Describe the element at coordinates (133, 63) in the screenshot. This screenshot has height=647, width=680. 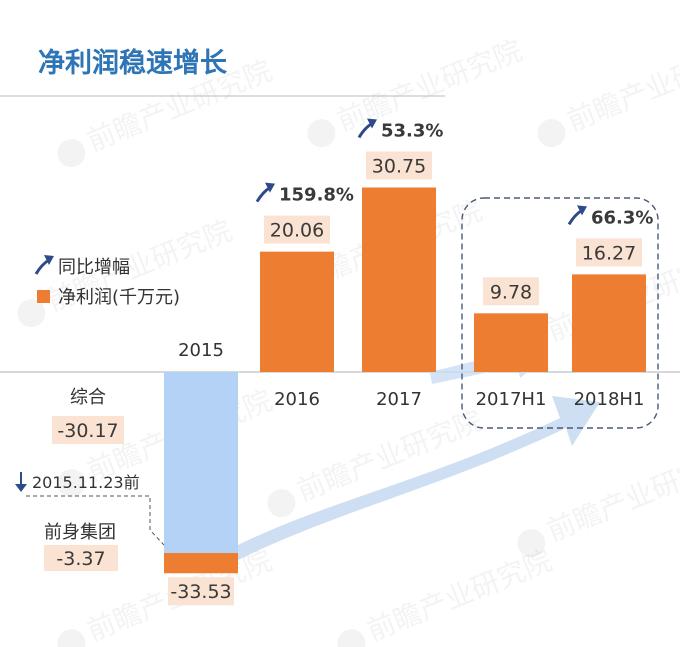
I see `chart-title: 净利润稳速增长` at that location.